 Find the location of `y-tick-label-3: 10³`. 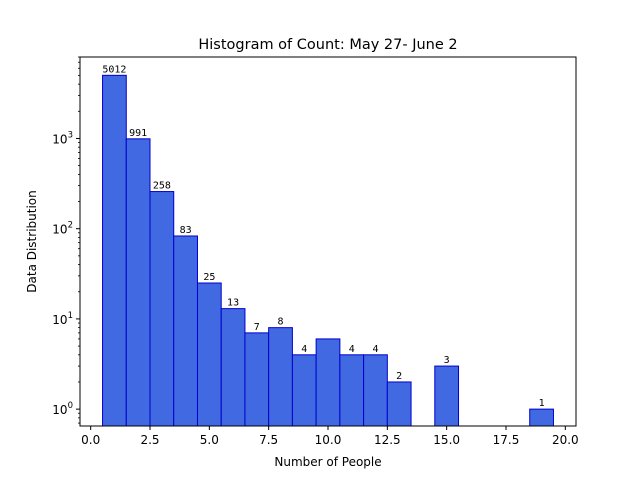

y-tick-label-3: 10³ is located at coordinates (62, 138).